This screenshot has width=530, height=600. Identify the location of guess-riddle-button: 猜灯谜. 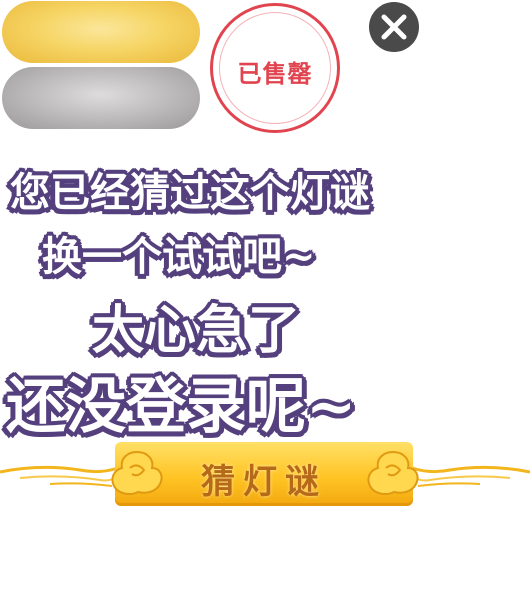
(265, 480).